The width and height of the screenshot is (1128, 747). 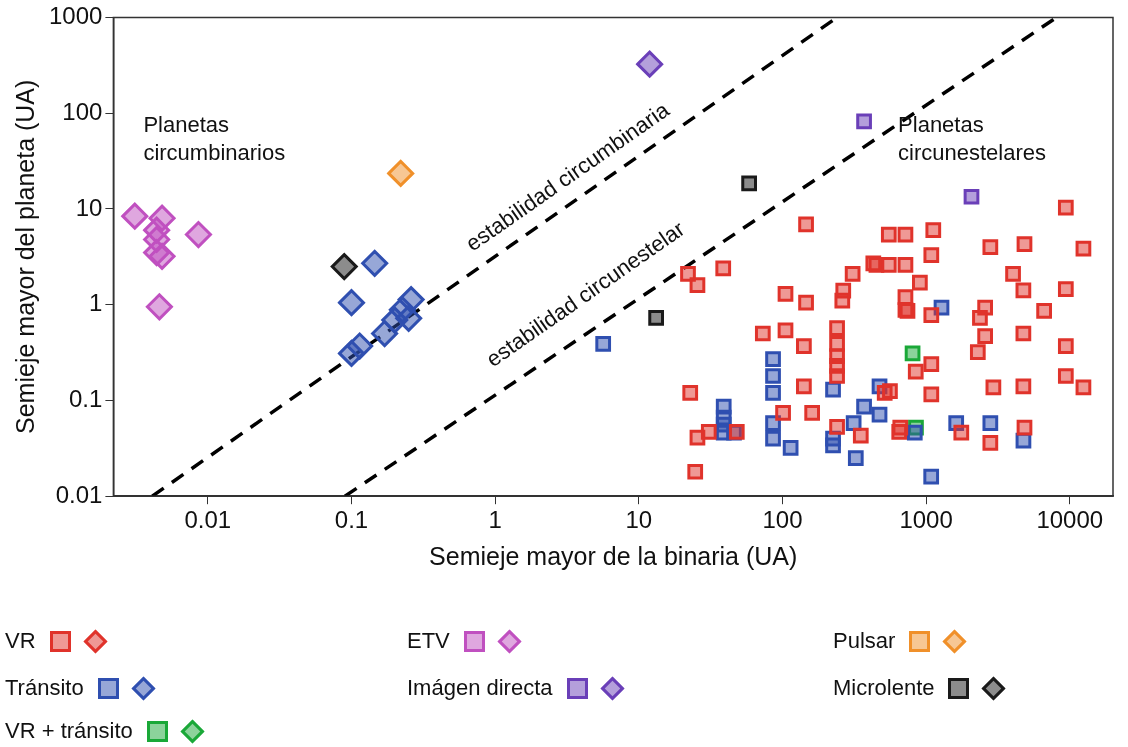 What do you see at coordinates (79, 494) in the screenshot?
I see `y-tick-label: 0.01` at bounding box center [79, 494].